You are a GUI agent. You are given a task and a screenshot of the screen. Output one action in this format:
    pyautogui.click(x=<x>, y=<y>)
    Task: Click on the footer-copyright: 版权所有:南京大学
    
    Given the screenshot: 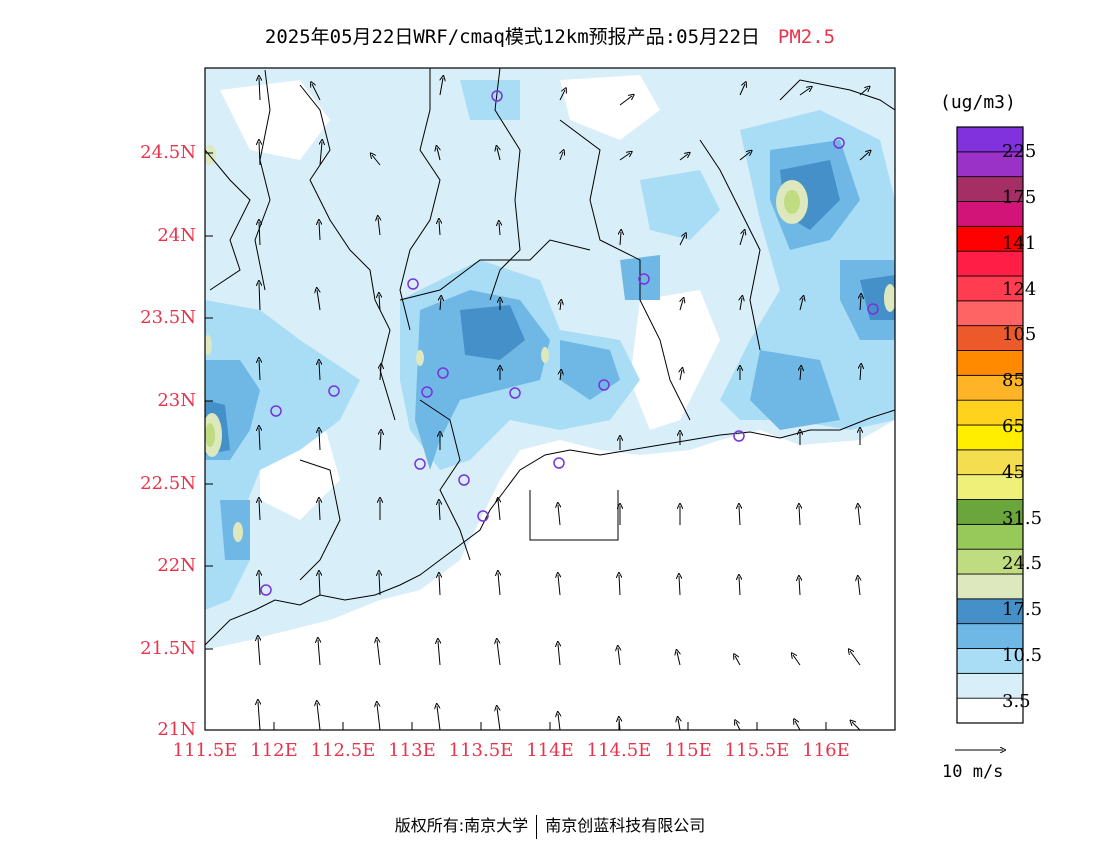 What is the action you would take?
    pyautogui.click(x=461, y=825)
    